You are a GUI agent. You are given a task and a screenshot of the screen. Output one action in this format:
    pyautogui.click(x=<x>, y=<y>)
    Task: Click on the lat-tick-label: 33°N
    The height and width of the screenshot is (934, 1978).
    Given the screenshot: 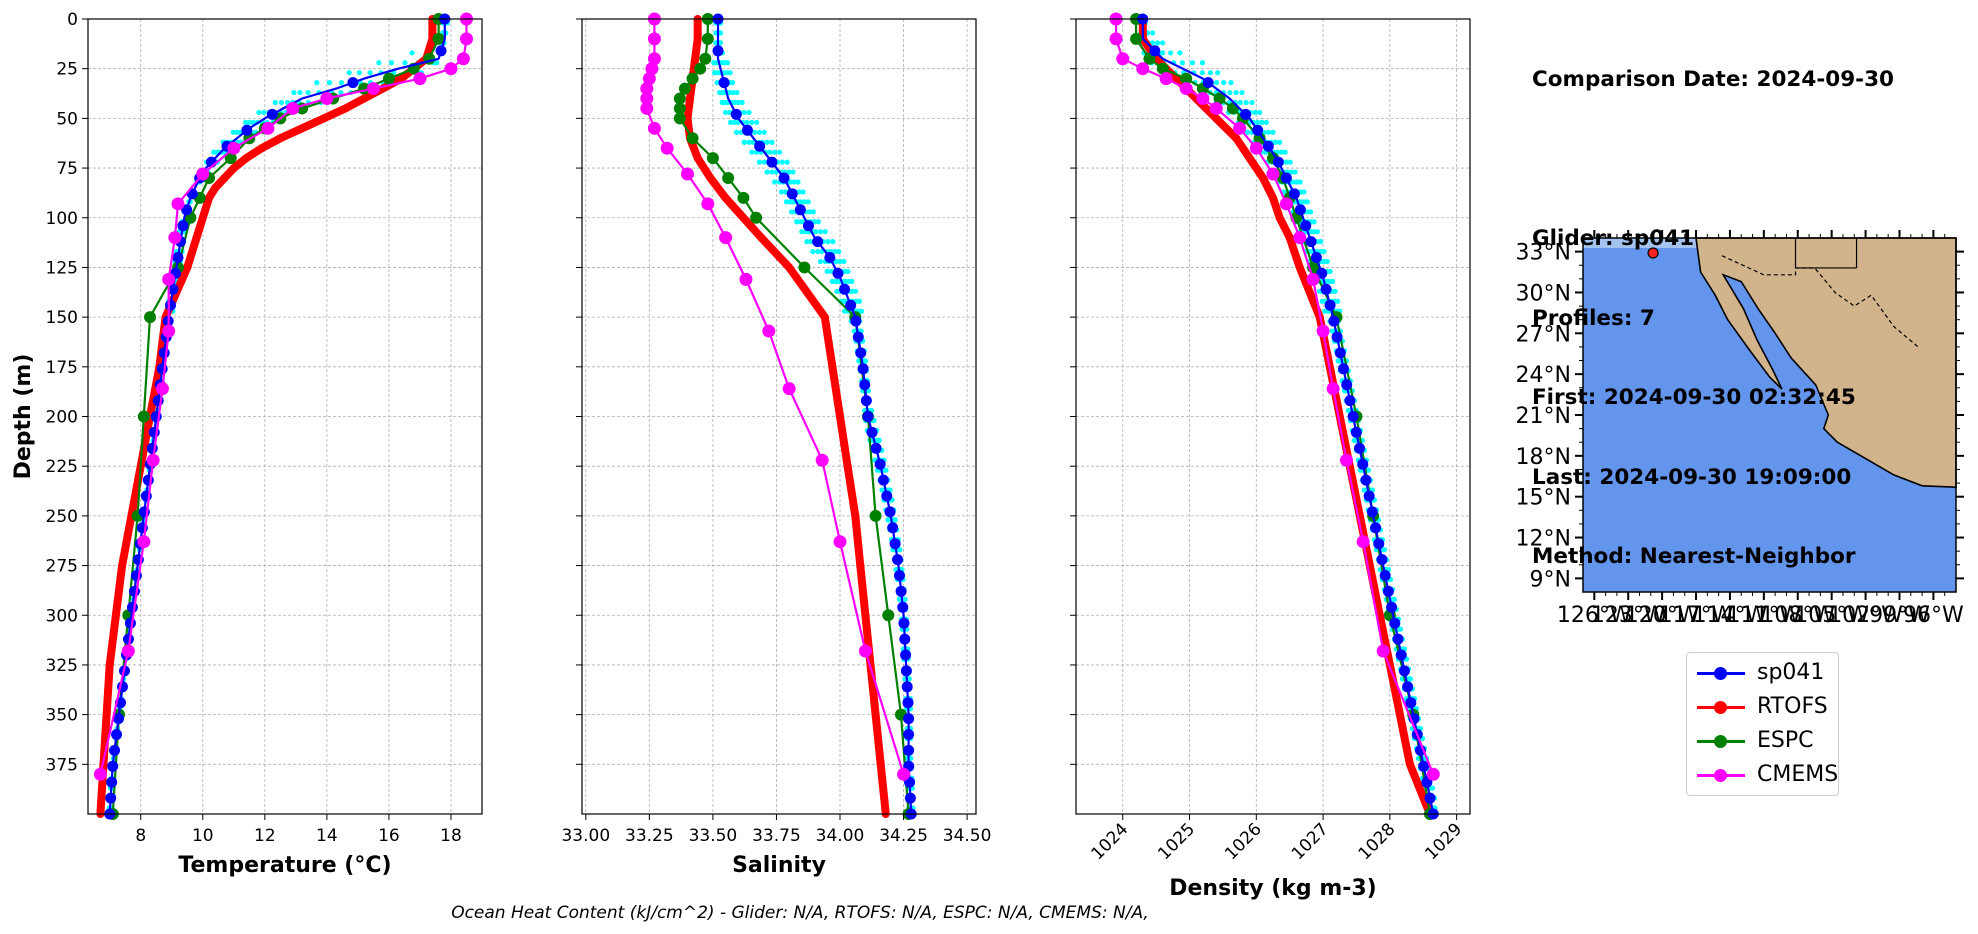 What is the action you would take?
    pyautogui.click(x=1543, y=253)
    